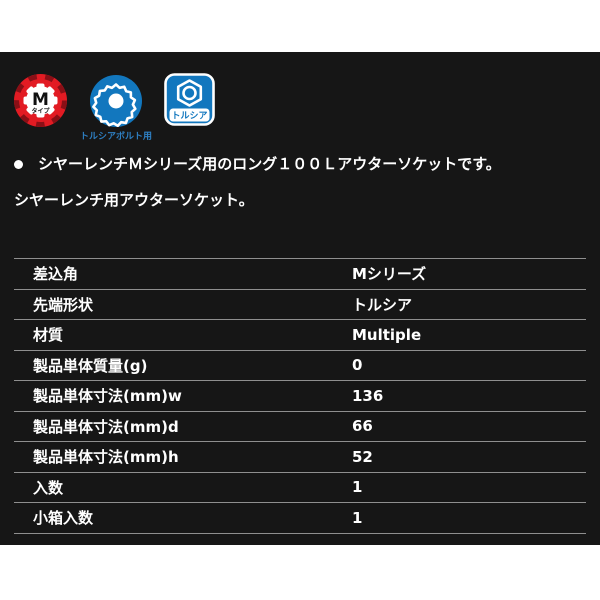 The width and height of the screenshot is (600, 600). What do you see at coordinates (269, 164) in the screenshot?
I see `description-line-1-text: シヤーレンチＭシリーズ用のロング１００Ｌアウターソケットです。` at bounding box center [269, 164].